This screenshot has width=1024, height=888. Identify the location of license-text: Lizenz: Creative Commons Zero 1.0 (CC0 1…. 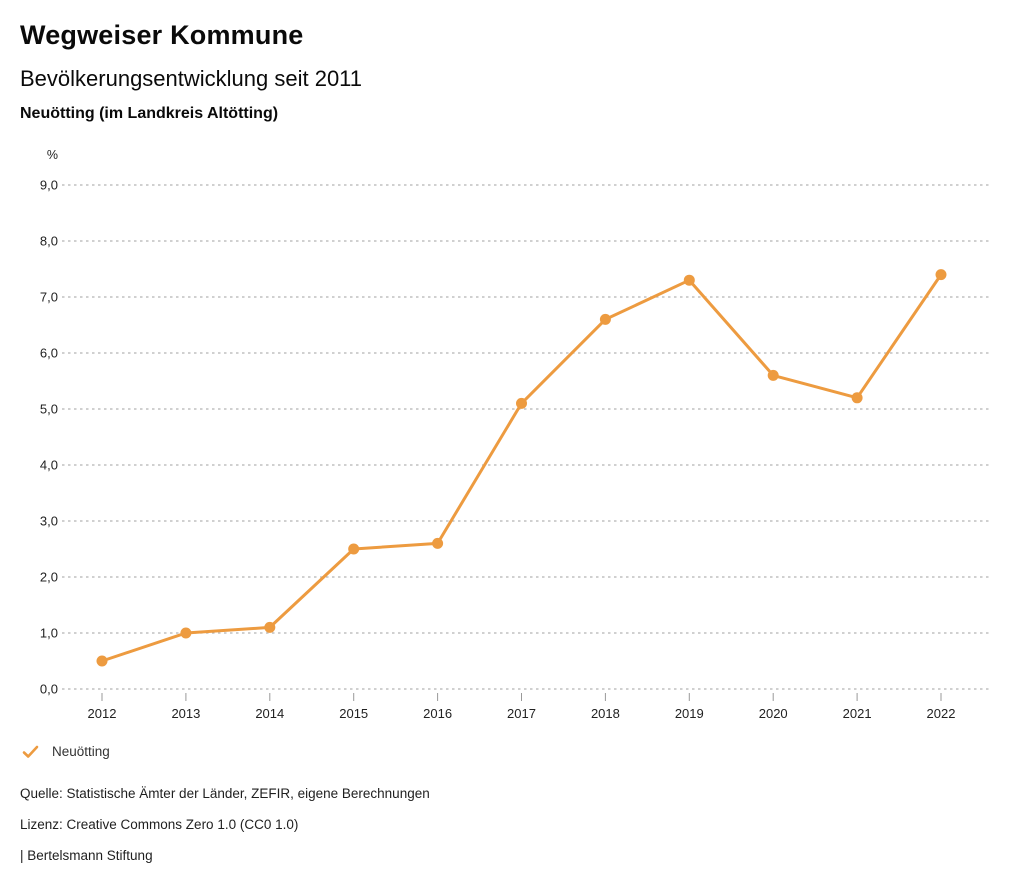
(159, 824).